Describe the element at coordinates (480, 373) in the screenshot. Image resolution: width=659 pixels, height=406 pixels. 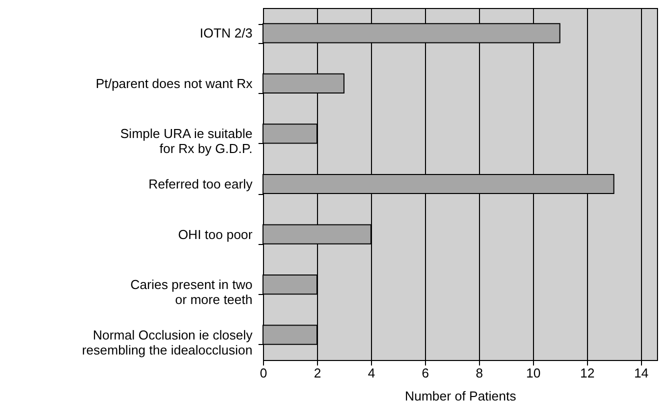
I see `x-tick-label: 8` at that location.